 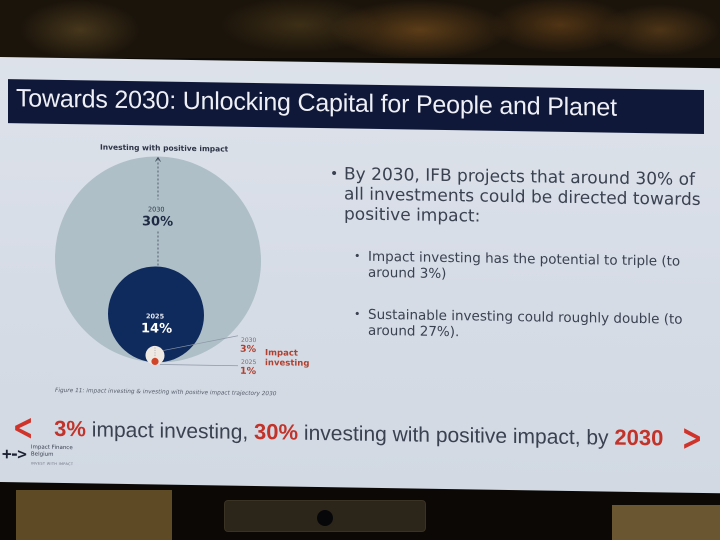 What do you see at coordinates (157, 329) in the screenshot?
I see `inner-value: 14%` at bounding box center [157, 329].